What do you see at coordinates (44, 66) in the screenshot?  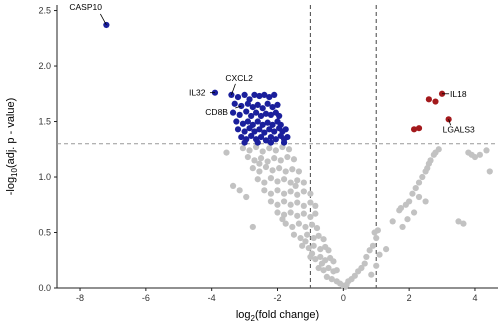 I see `y-tick-label: 2.0` at bounding box center [44, 66].